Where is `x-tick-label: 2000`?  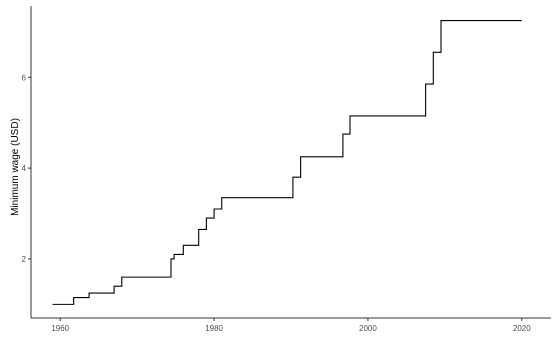
x-tick-label: 2000 is located at coordinates (368, 328).